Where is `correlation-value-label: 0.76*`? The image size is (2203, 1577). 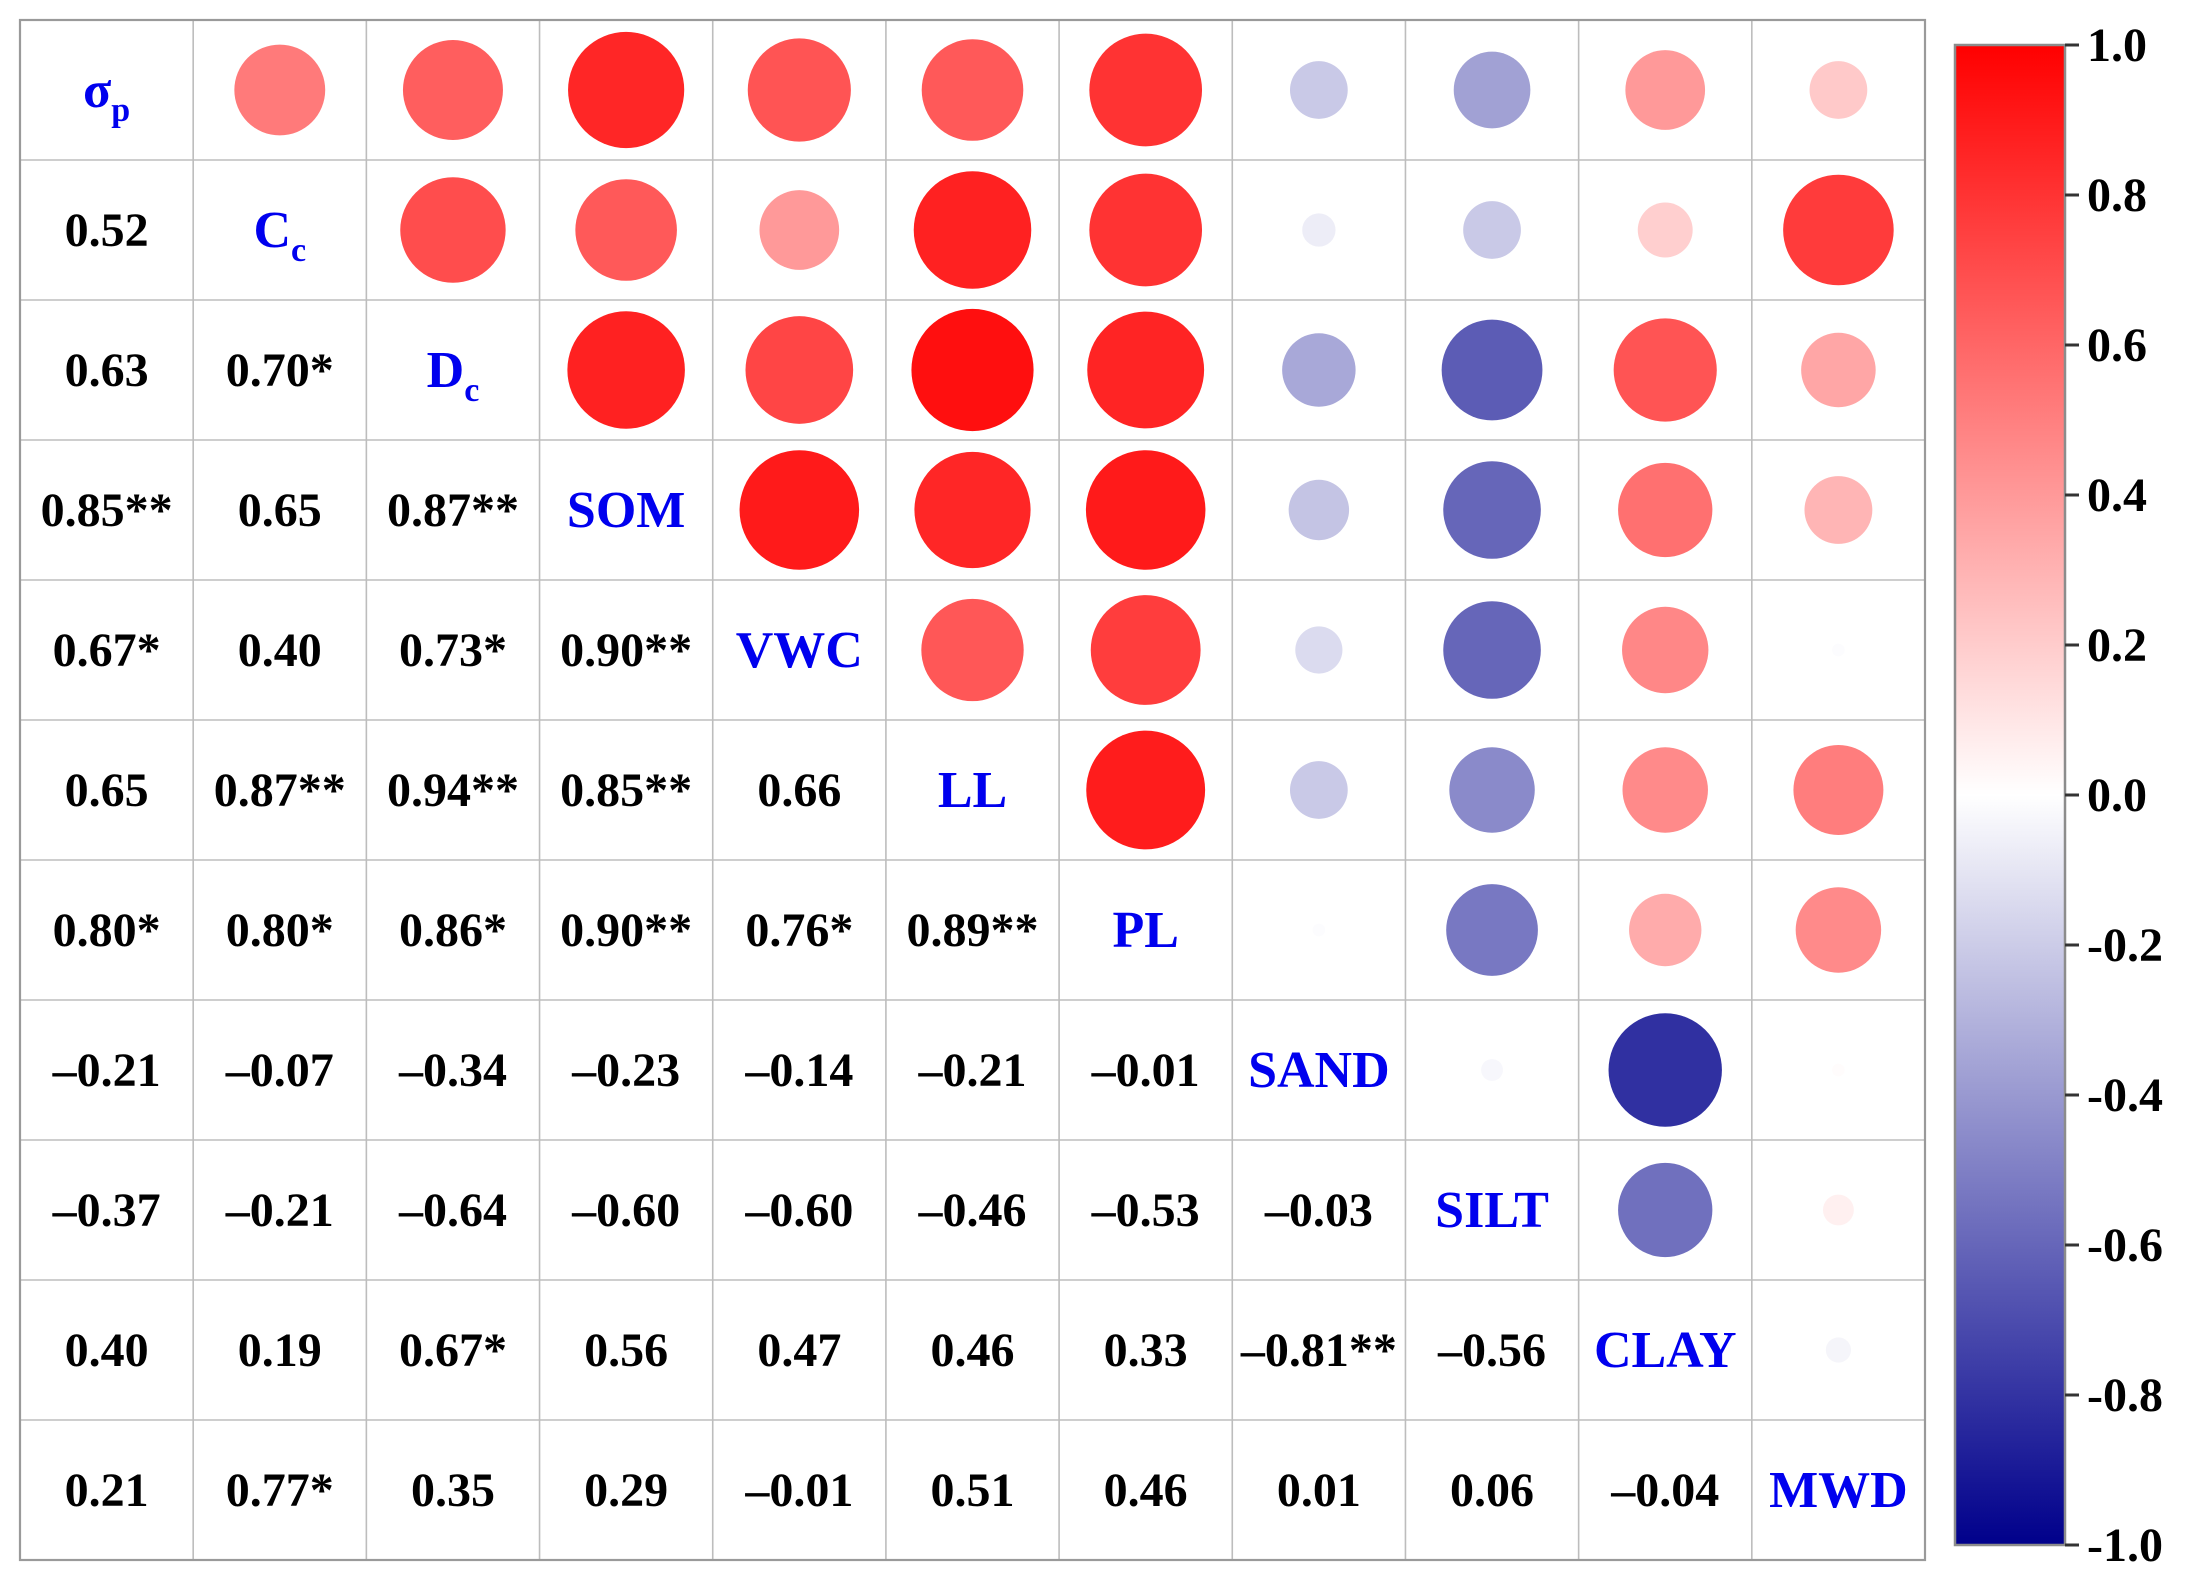
correlation-value-label: 0.76* is located at coordinates (799, 930).